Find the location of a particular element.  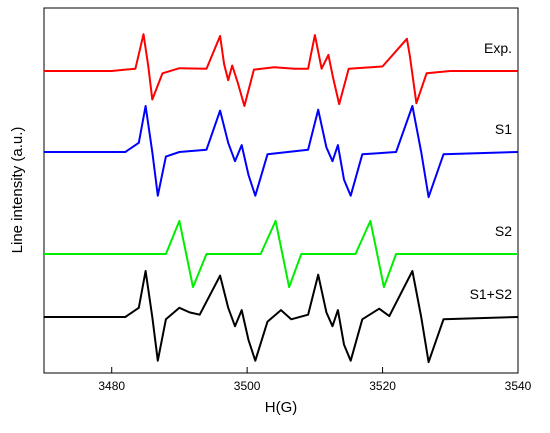

x-tick-label: 3500 is located at coordinates (247, 386).